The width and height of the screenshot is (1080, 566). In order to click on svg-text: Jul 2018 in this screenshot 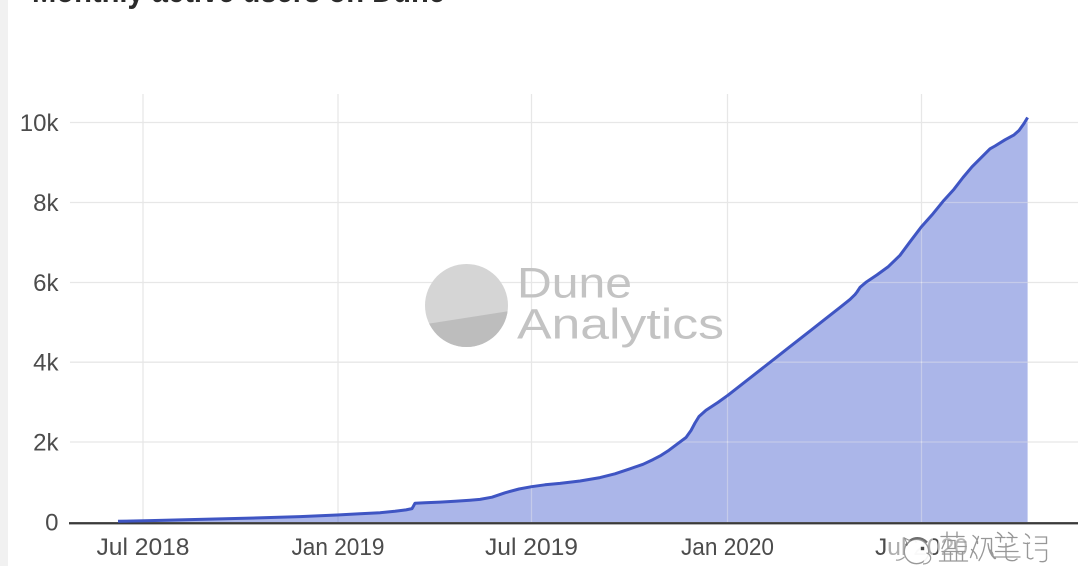, I will do `click(143, 547)`.